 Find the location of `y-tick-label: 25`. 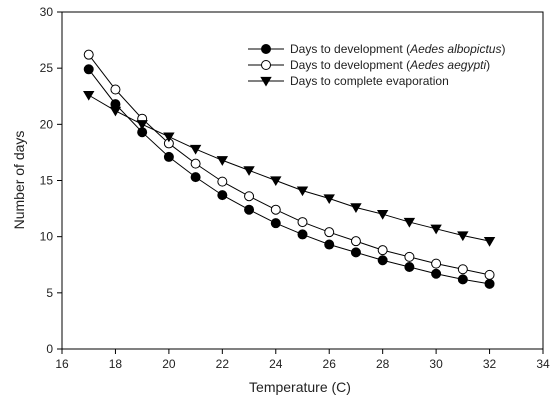

y-tick-label: 25 is located at coordinates (47, 68).